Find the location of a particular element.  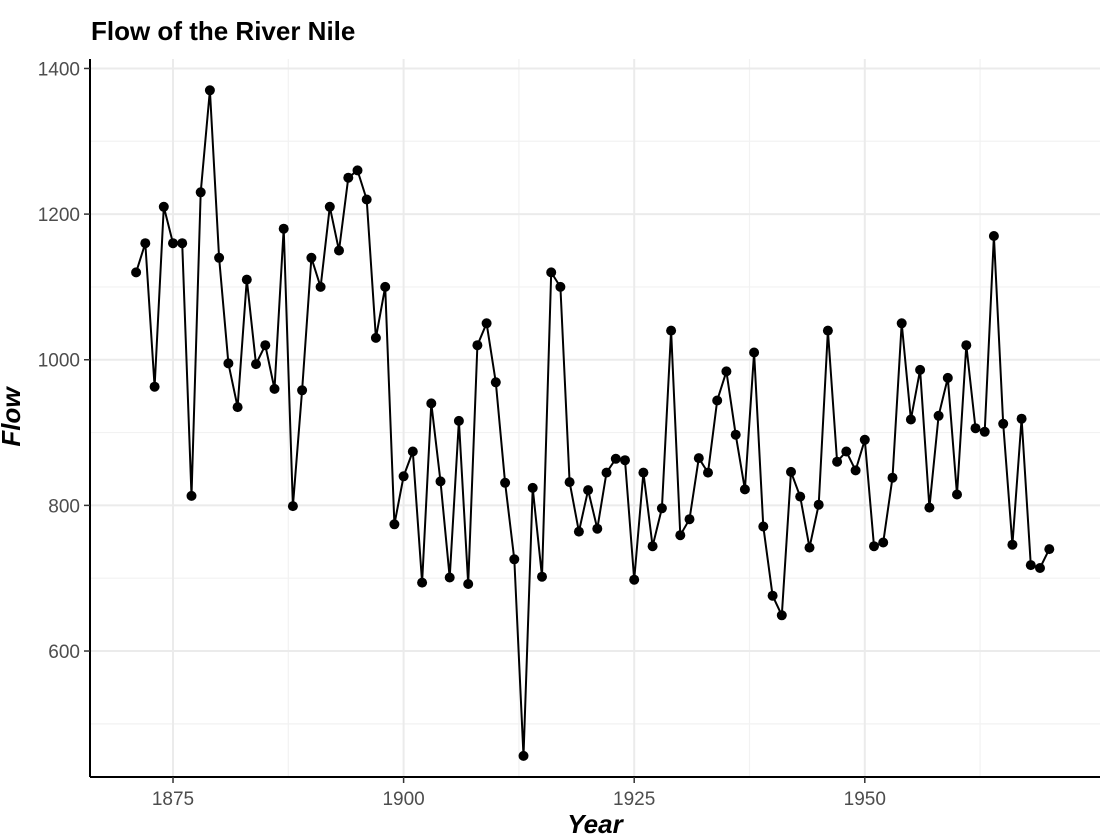

x-tick-label: 1900 is located at coordinates (403, 799).